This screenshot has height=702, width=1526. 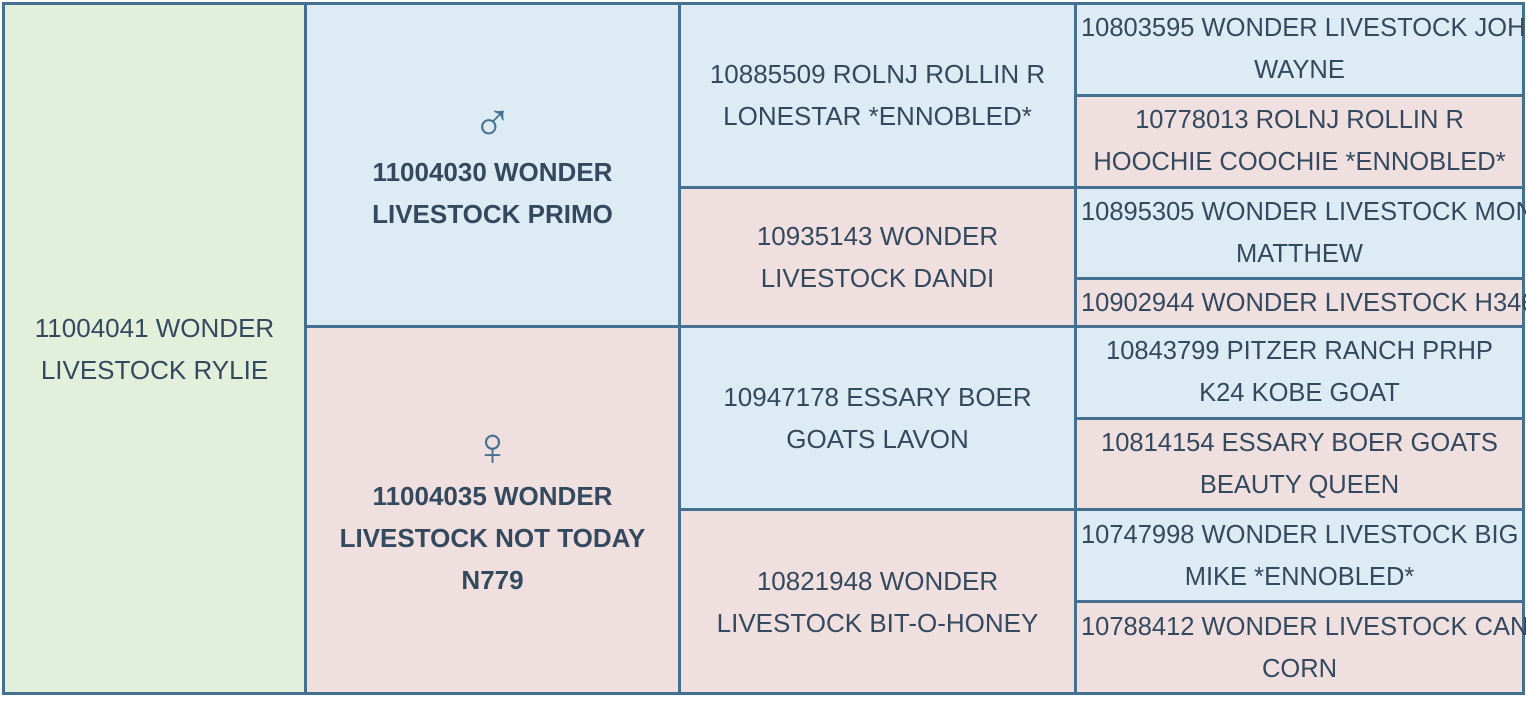 I want to click on great-grandparent-cell: 10814154 ESSARY BOER GOATS BEAUTY QUEEN, so click(x=1299, y=464).